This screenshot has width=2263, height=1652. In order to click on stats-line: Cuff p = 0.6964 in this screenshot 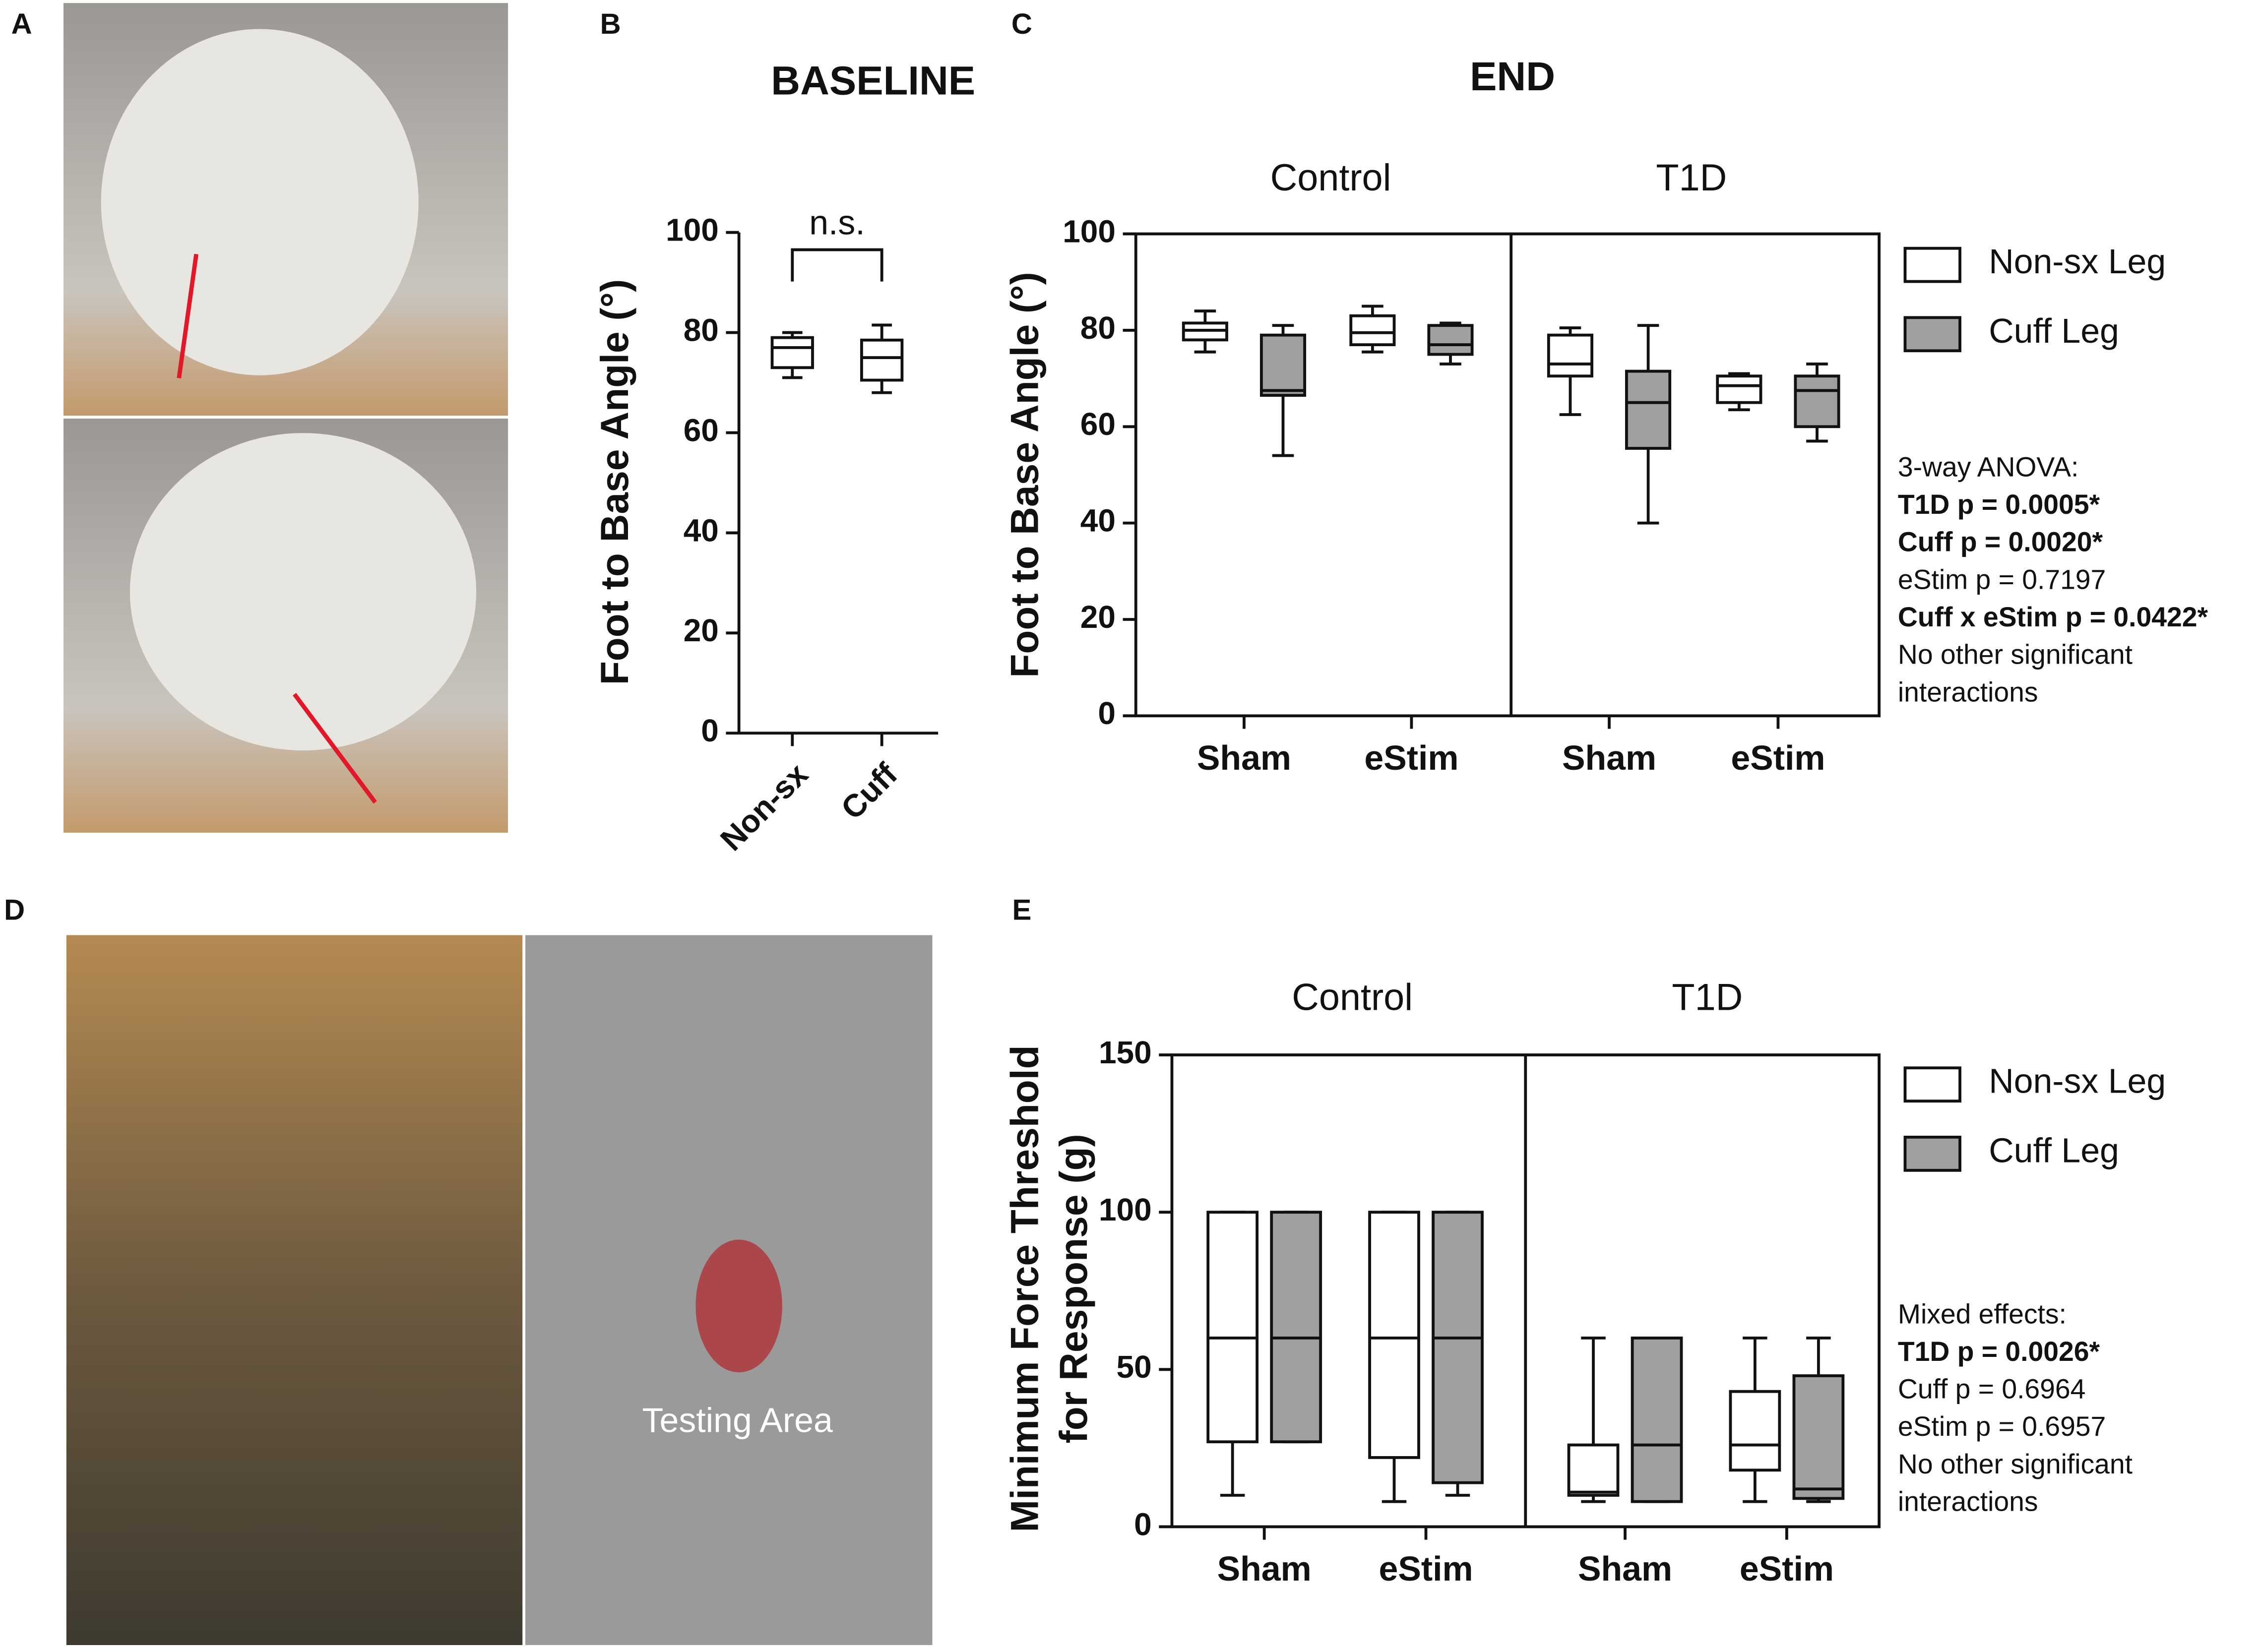, I will do `click(1991, 1389)`.